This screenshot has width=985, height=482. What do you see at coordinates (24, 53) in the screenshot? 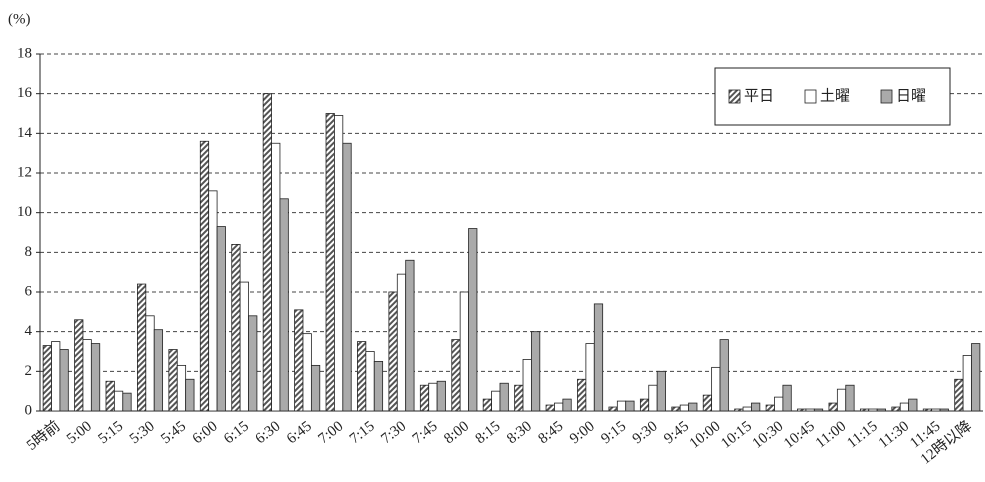
I see `y-tick-label: 18` at bounding box center [24, 53].